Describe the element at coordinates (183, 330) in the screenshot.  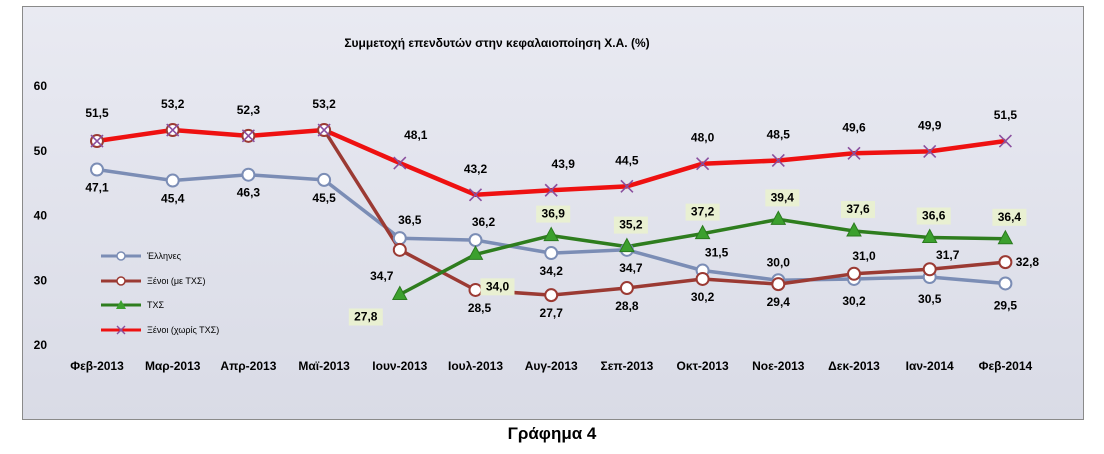
I see `legend-label: Ξένοι (χωρίς ΤΧΣ)` at that location.